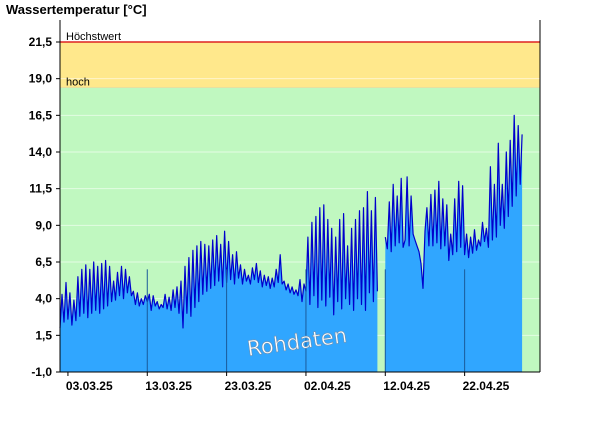  I want to click on y-tick-label: 6,5, so click(43, 262).